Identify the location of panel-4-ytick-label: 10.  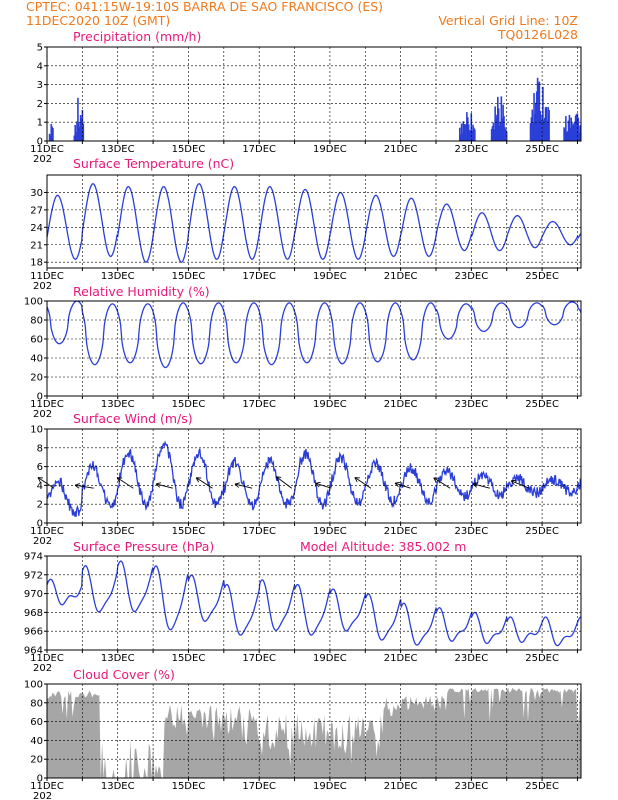
(36, 430).